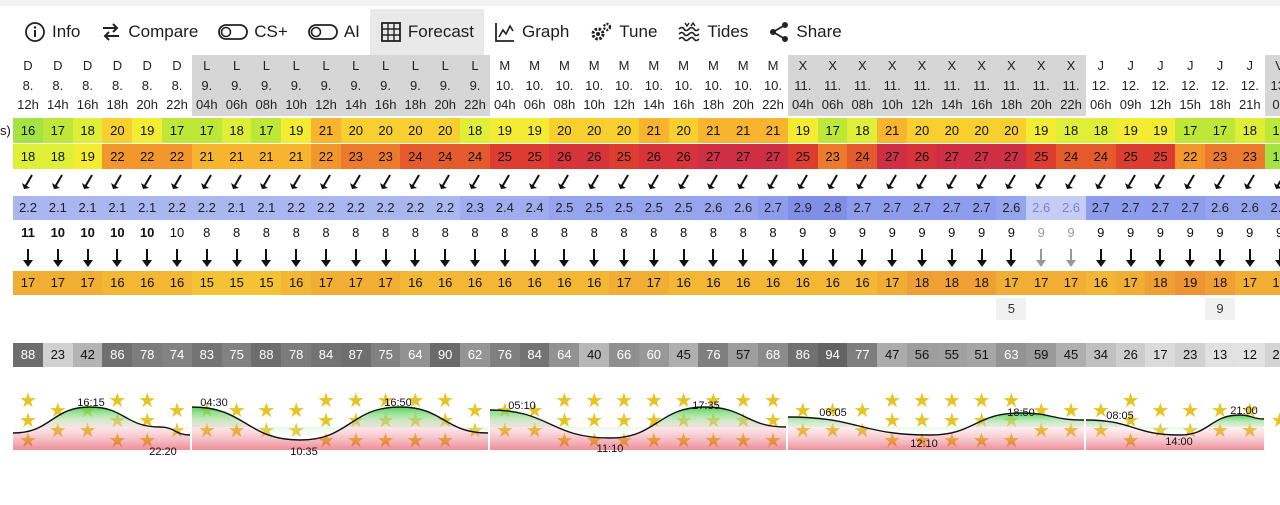 The image size is (1280, 505). Describe the element at coordinates (743, 130) in the screenshot. I see `temp-cell: 21` at that location.